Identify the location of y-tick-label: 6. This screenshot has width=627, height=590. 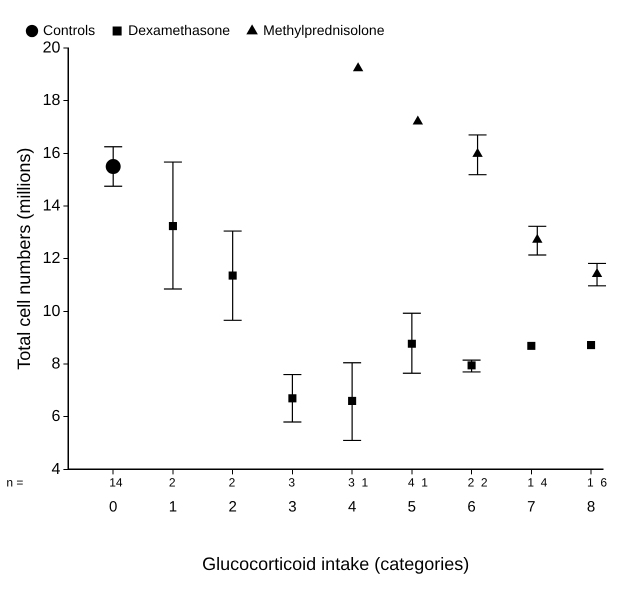
(55, 417).